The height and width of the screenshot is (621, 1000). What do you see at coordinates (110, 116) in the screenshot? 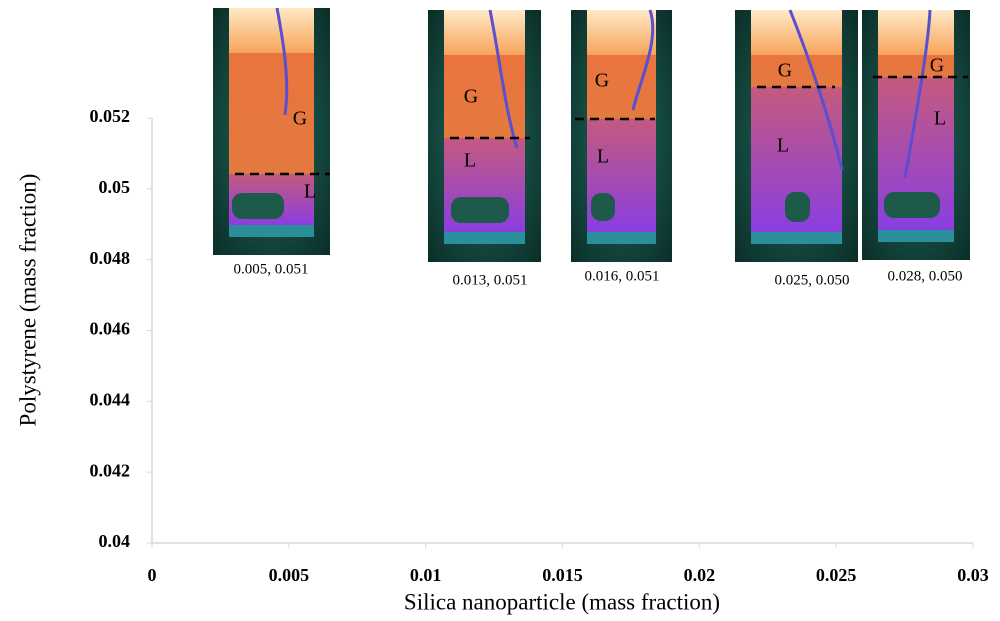
I see `y-tick-label: 0.052` at bounding box center [110, 116].